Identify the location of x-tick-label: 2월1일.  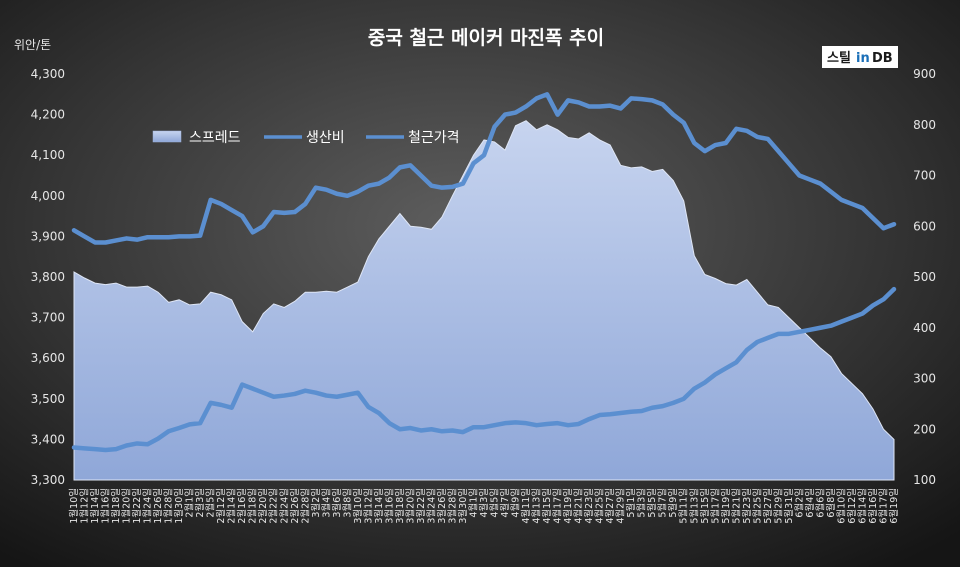
(190, 503).